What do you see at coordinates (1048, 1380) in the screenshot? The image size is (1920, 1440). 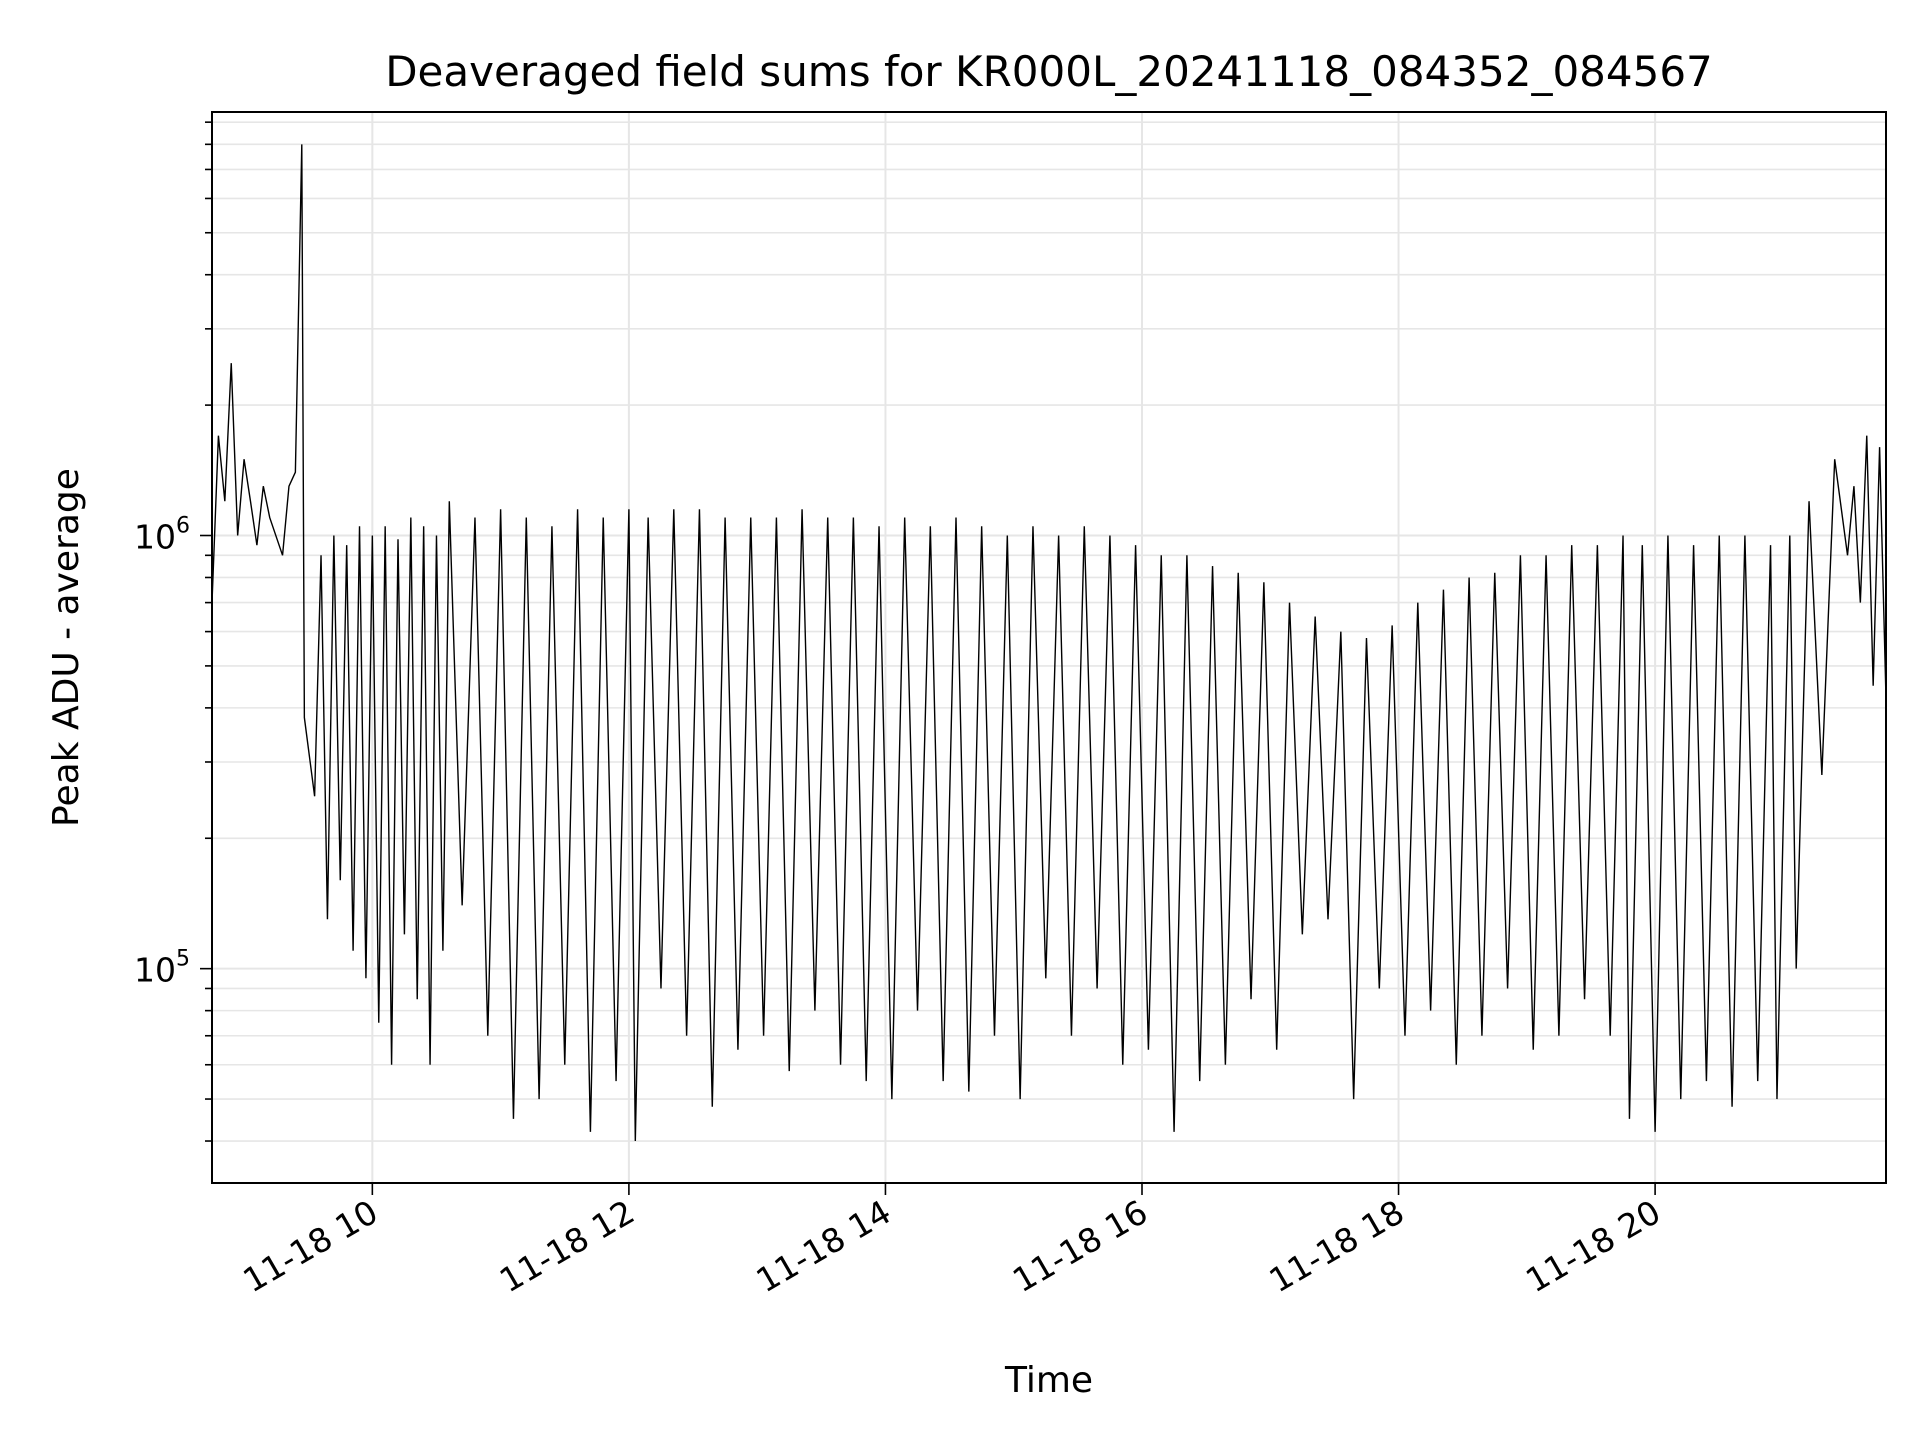 I see `x-axis-label: Time` at bounding box center [1048, 1380].